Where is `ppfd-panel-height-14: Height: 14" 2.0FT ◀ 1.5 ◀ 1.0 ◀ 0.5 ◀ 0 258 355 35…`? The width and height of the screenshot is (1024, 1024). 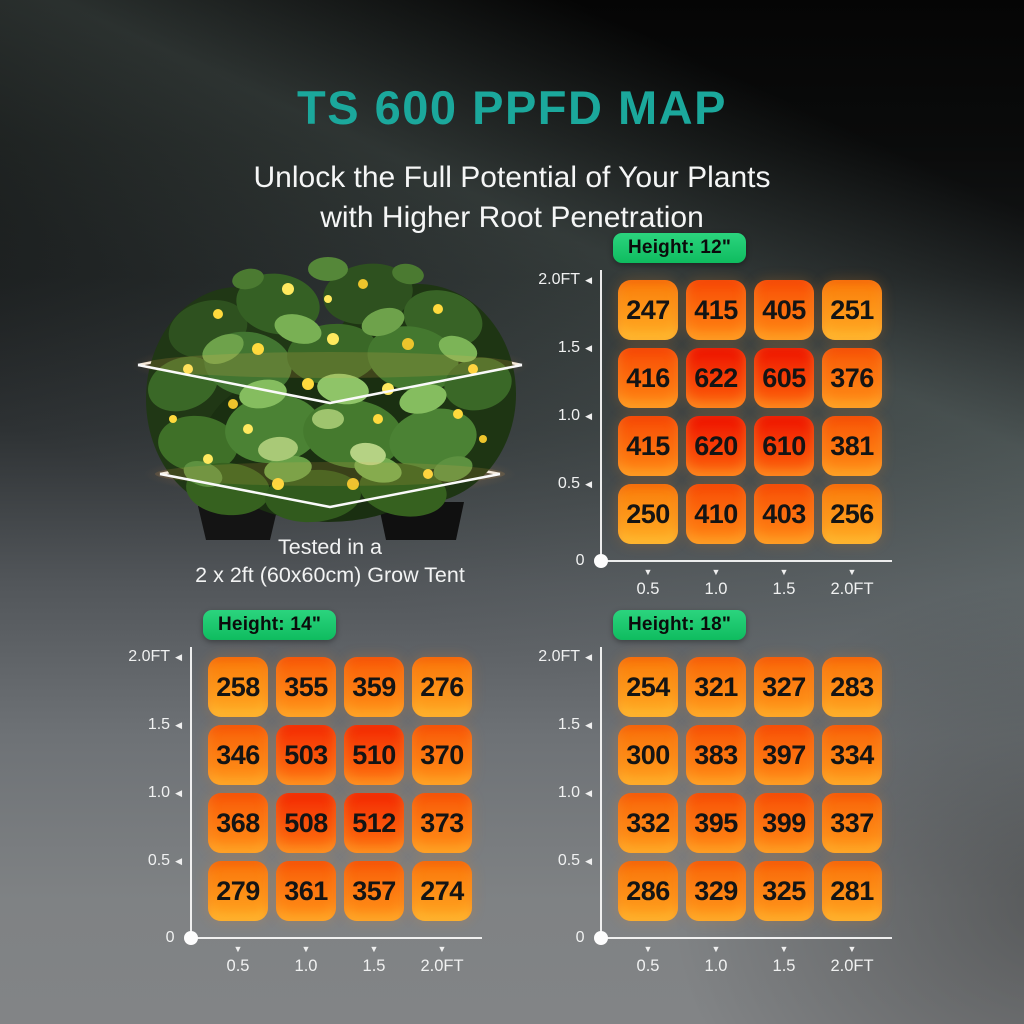
ppfd-panel-height-14: Height: 14" 2.0FT ◀ 1.5 ◀ 1.0 ◀ 0.5 ◀ 0 258 355 35… is located at coordinates (312, 790).